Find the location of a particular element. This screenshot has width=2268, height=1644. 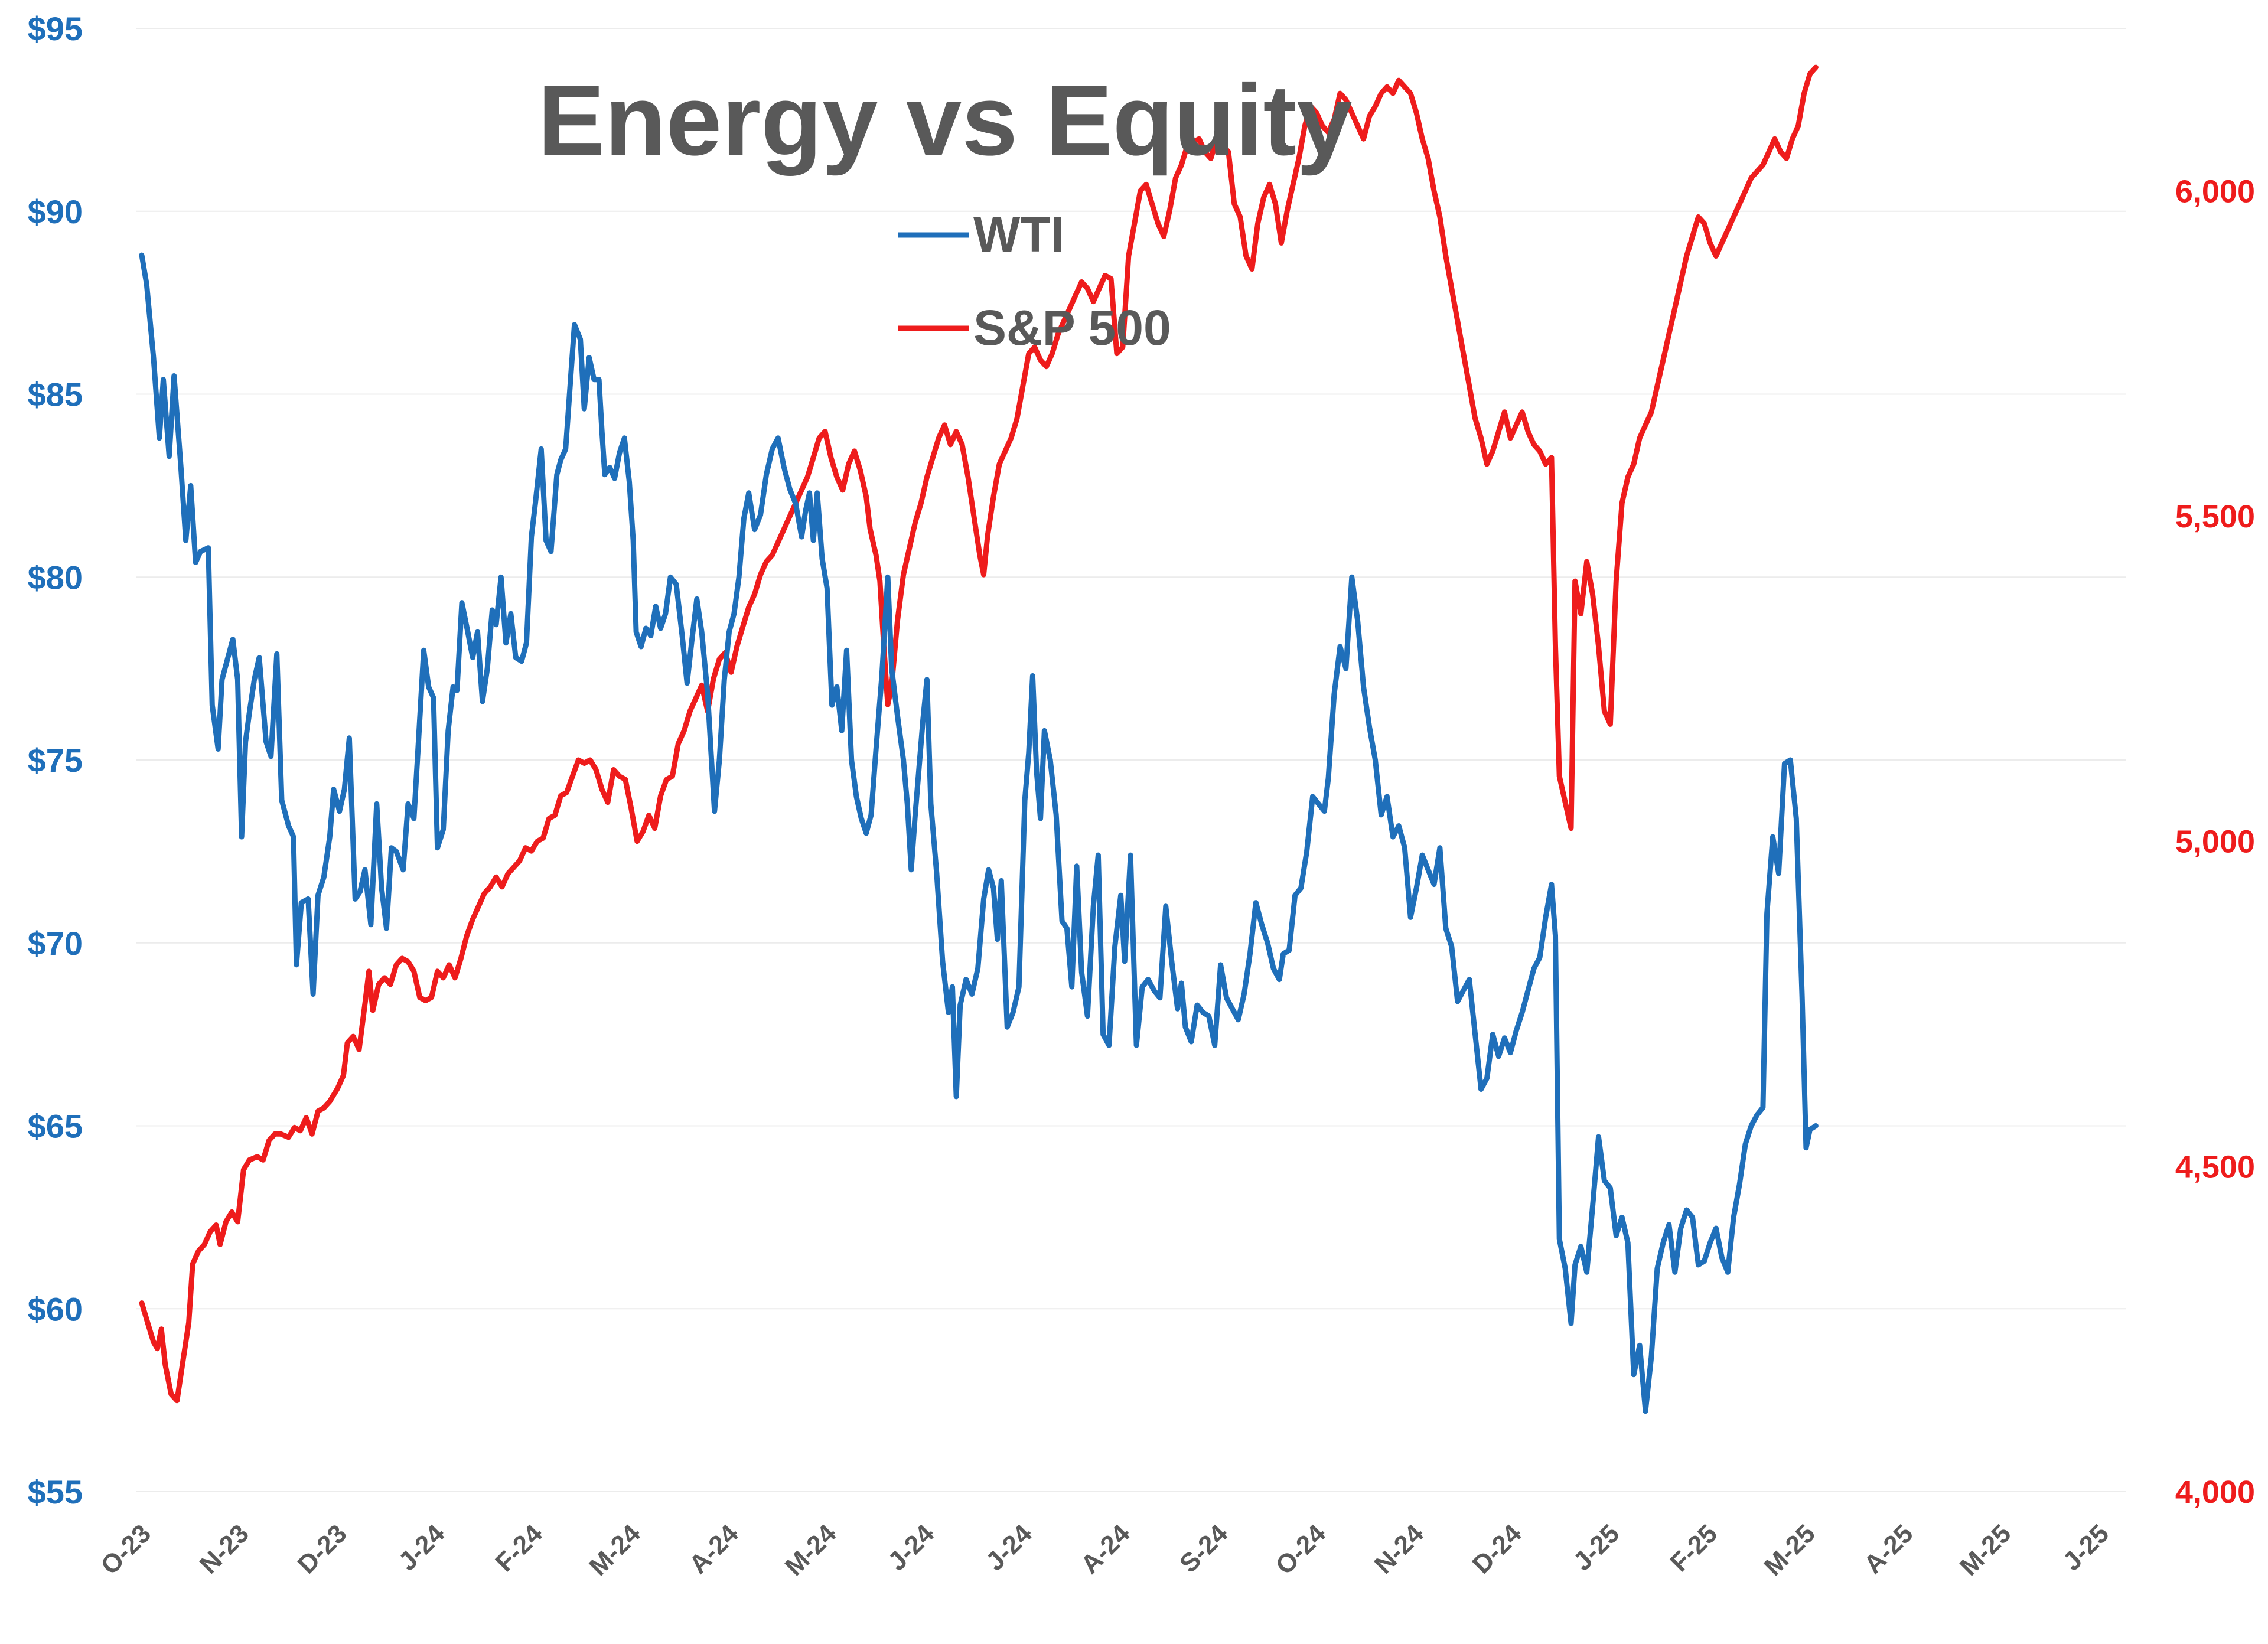

x-tick-label: F-24 is located at coordinates (519, 1548).